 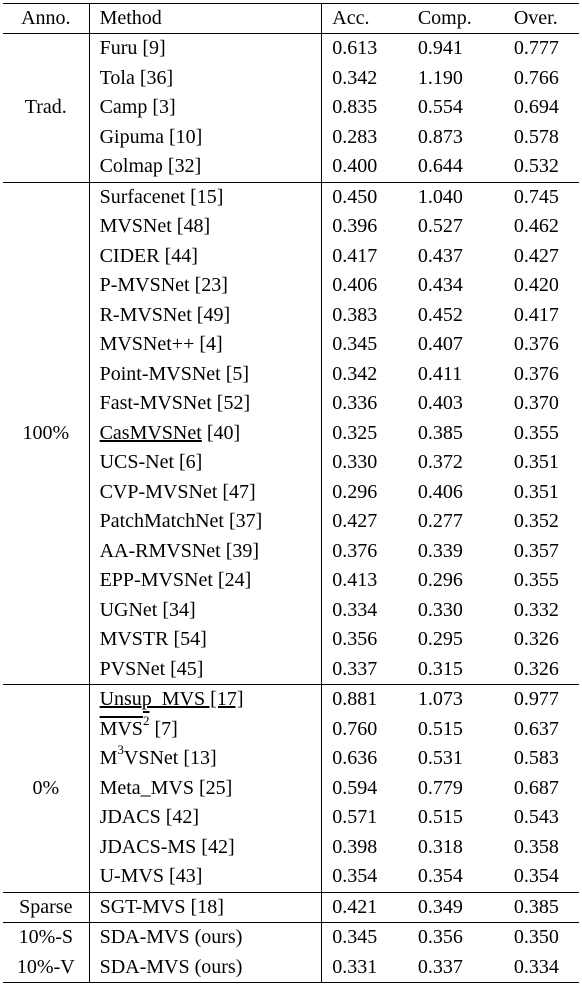 What do you see at coordinates (364, 907) in the screenshot?
I see `acc-cell: 0.421` at bounding box center [364, 907].